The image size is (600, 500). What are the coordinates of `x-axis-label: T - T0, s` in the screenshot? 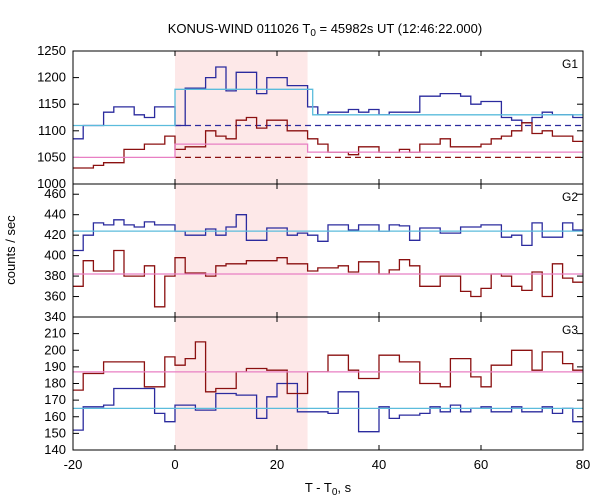 It's located at (328, 489).